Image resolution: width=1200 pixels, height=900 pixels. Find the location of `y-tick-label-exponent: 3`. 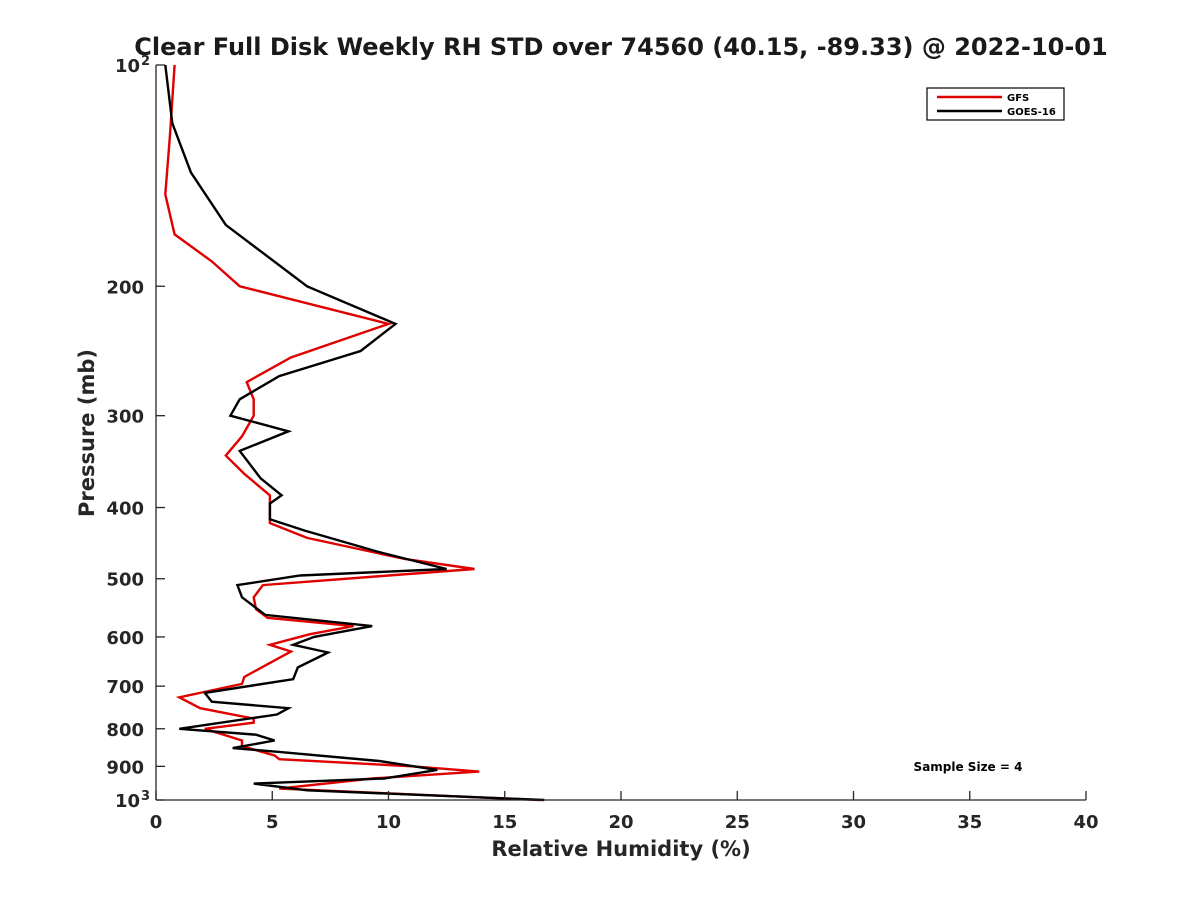

y-tick-label-exponent: 3 is located at coordinates (145, 796).